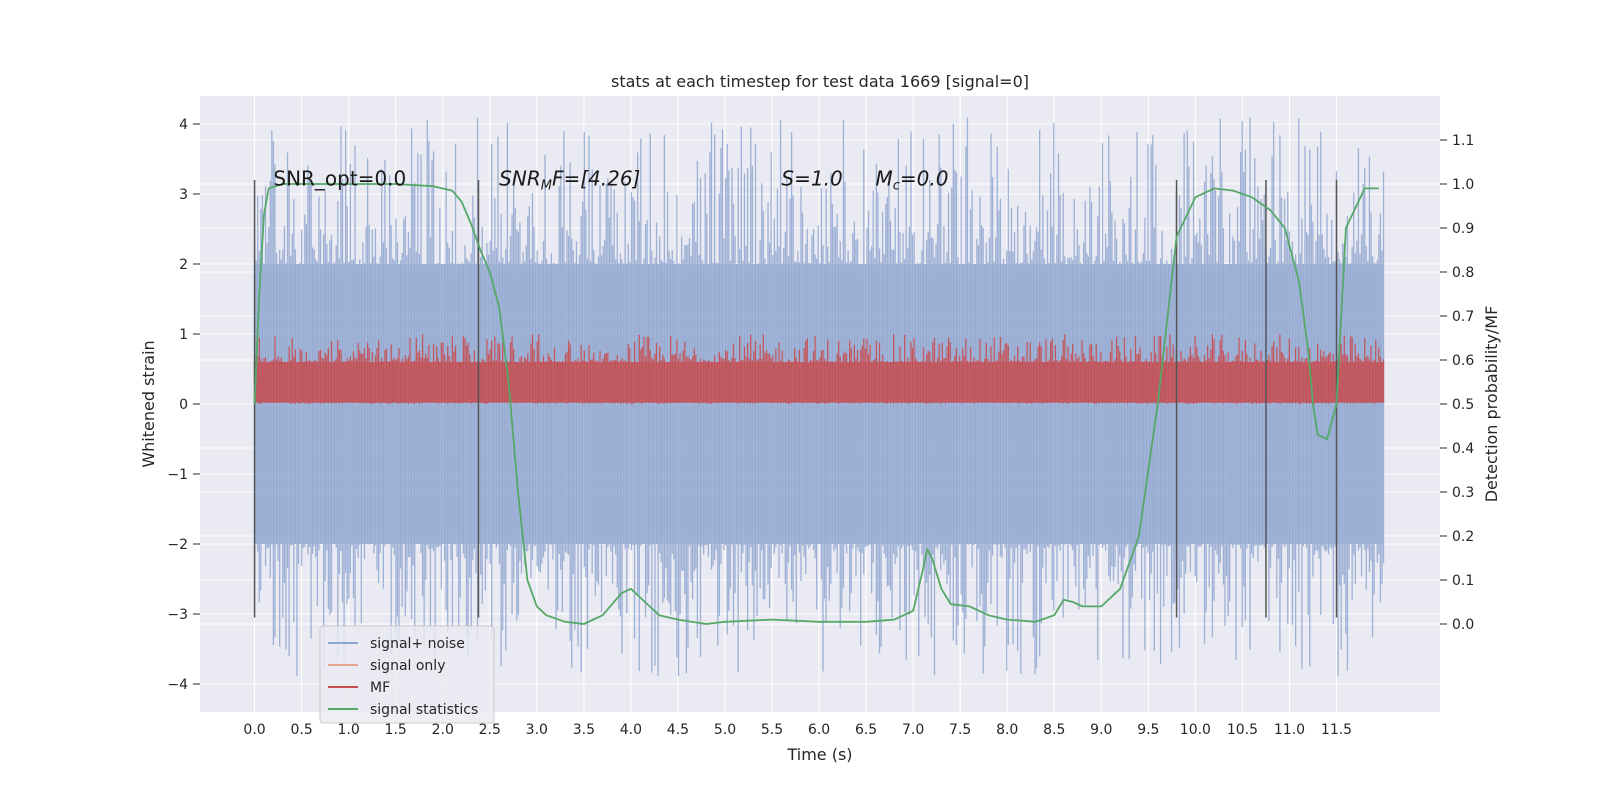 This screenshot has width=1600, height=800. What do you see at coordinates (1463, 405) in the screenshot?
I see `y-right-tick-label: 0.5` at bounding box center [1463, 405].